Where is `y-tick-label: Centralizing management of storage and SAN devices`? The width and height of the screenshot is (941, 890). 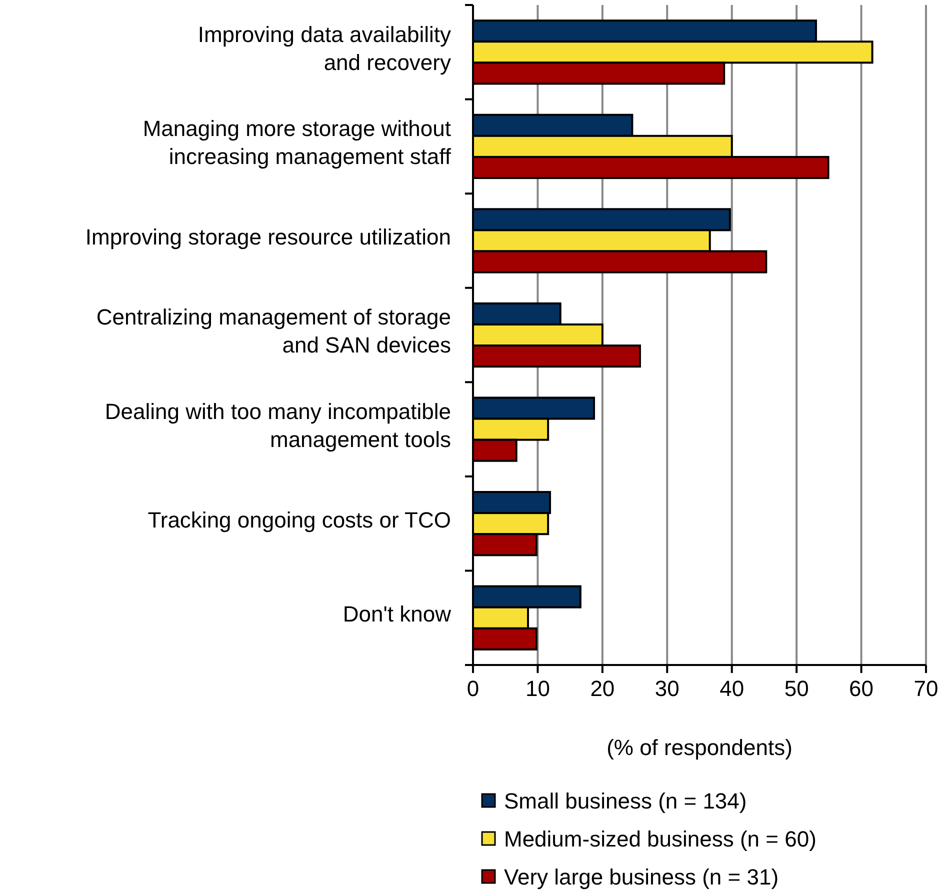 y-tick-label: Centralizing management of storage and SAN devices is located at coordinates (273, 331).